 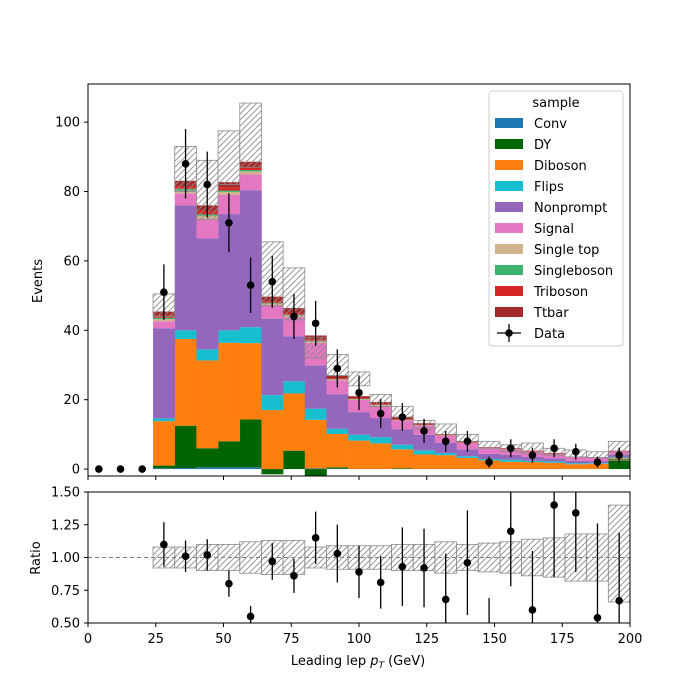 I want to click on legend-label-dy: DY, so click(x=542, y=145).